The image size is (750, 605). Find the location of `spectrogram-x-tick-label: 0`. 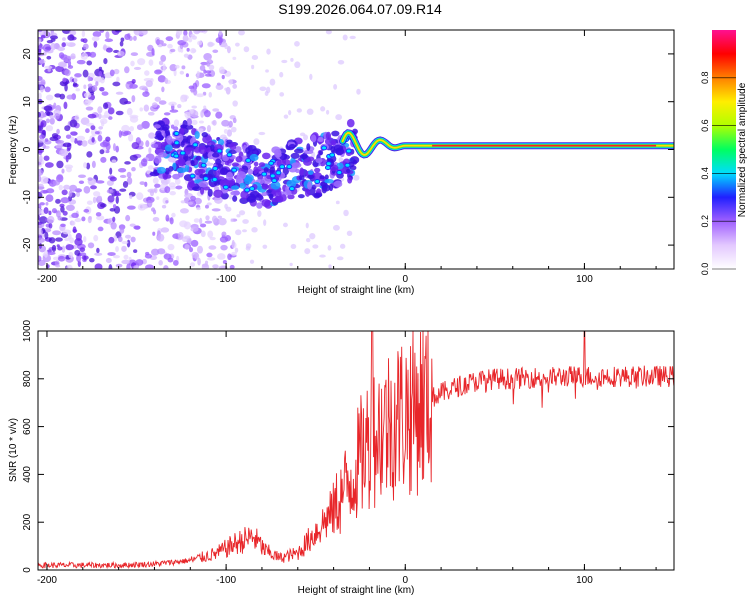

spectrogram-x-tick-label: 0 is located at coordinates (405, 279).